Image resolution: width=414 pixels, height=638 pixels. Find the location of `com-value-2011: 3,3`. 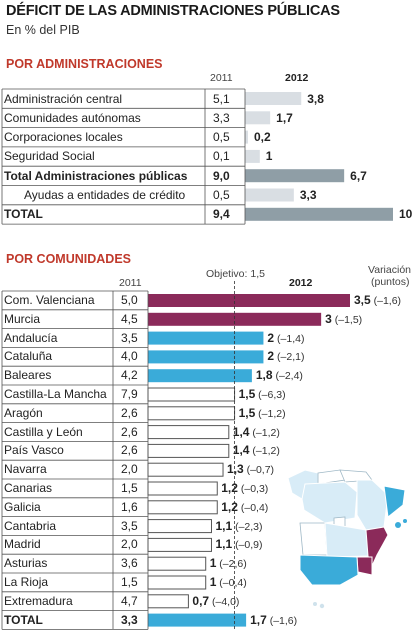

com-value-2011: 3,3 is located at coordinates (129, 619).